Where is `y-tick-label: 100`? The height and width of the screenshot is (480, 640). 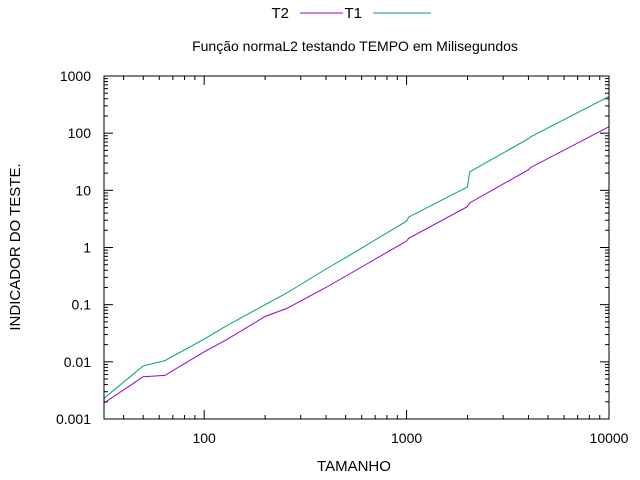
y-tick-label: 100 is located at coordinates (80, 133).